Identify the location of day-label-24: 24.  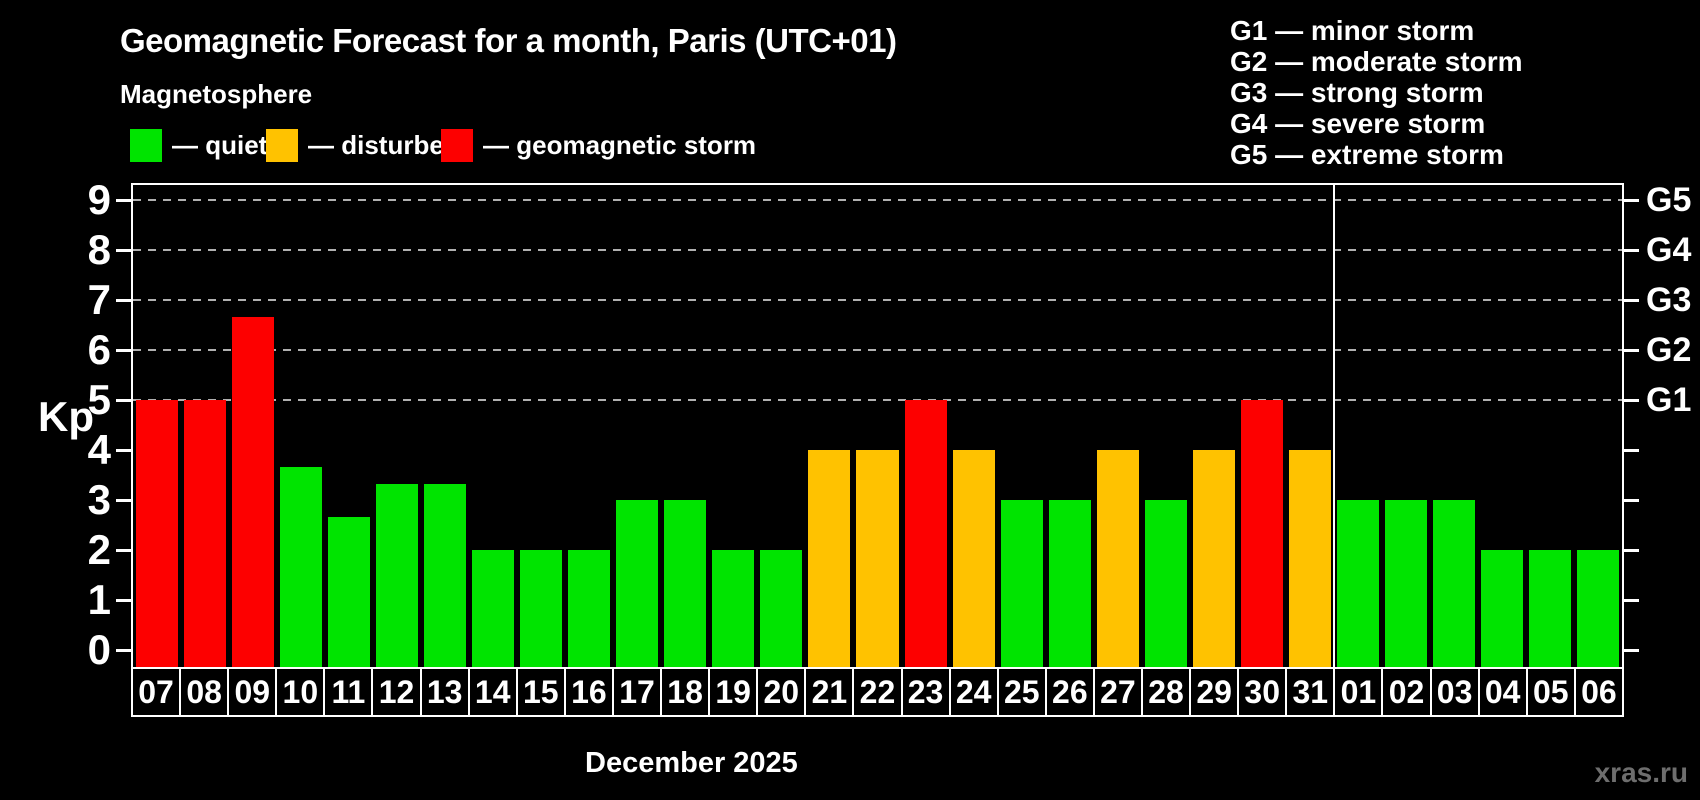
(974, 692).